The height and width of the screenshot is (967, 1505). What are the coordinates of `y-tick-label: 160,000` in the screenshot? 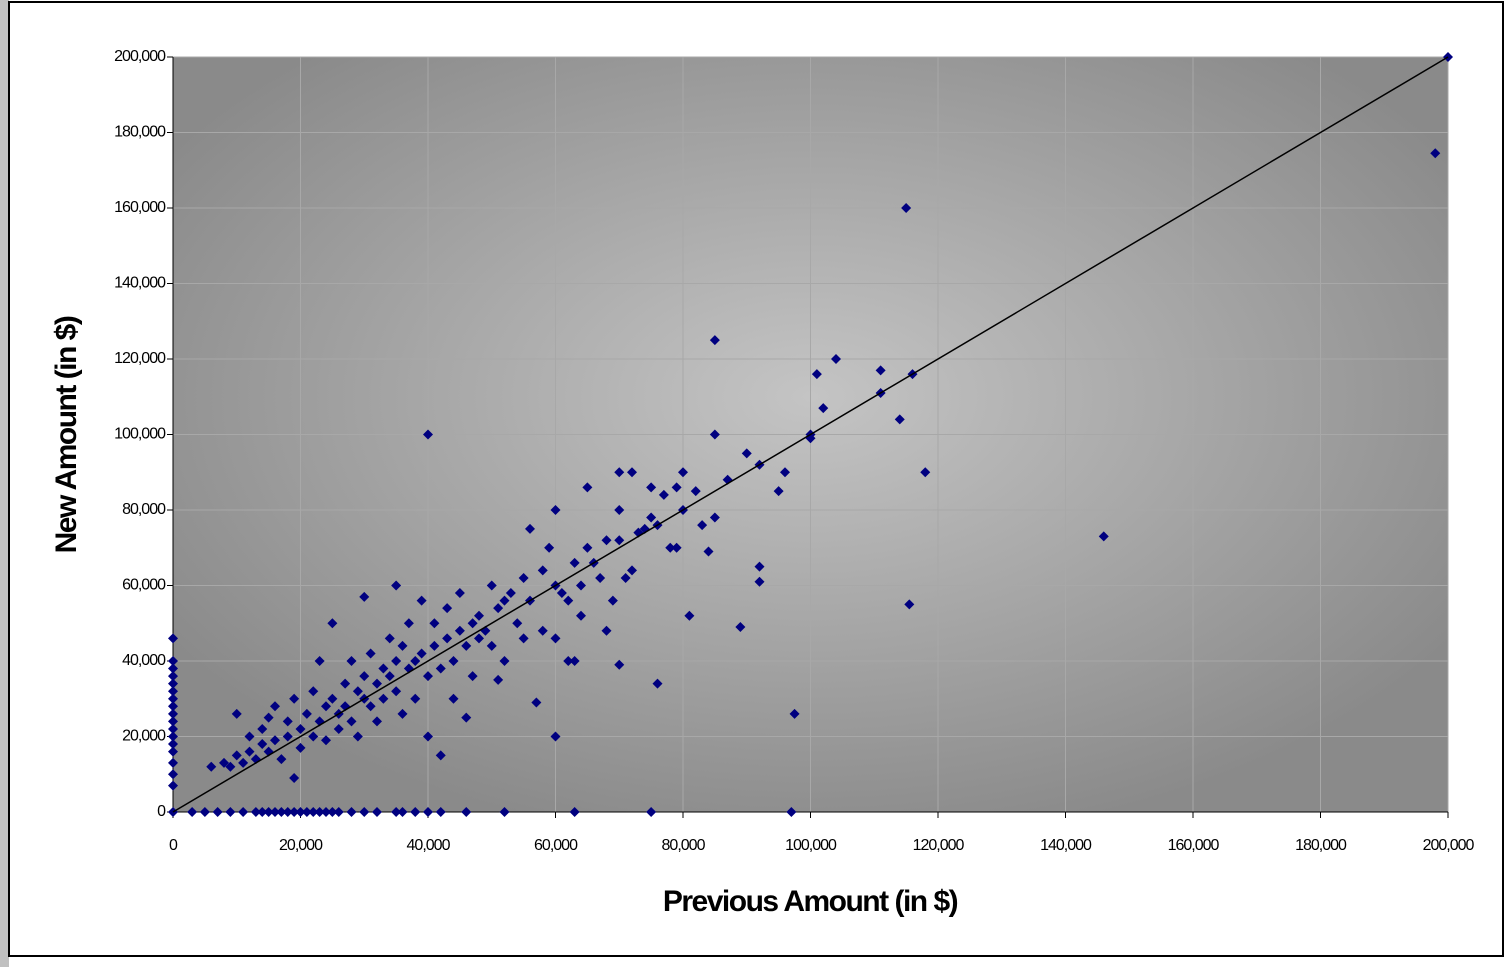 It's located at (140, 207).